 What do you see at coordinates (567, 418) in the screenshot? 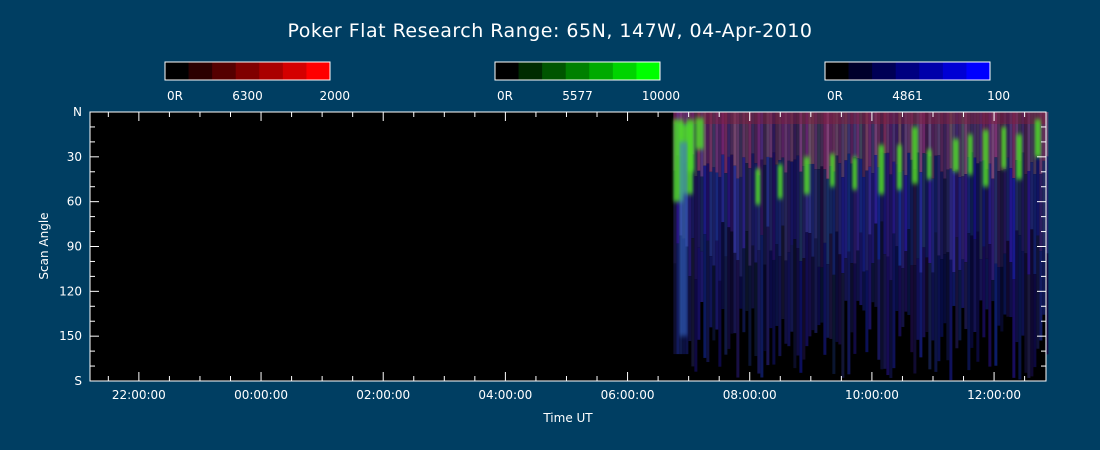
I see `x-axis-title: Time UT` at bounding box center [567, 418].